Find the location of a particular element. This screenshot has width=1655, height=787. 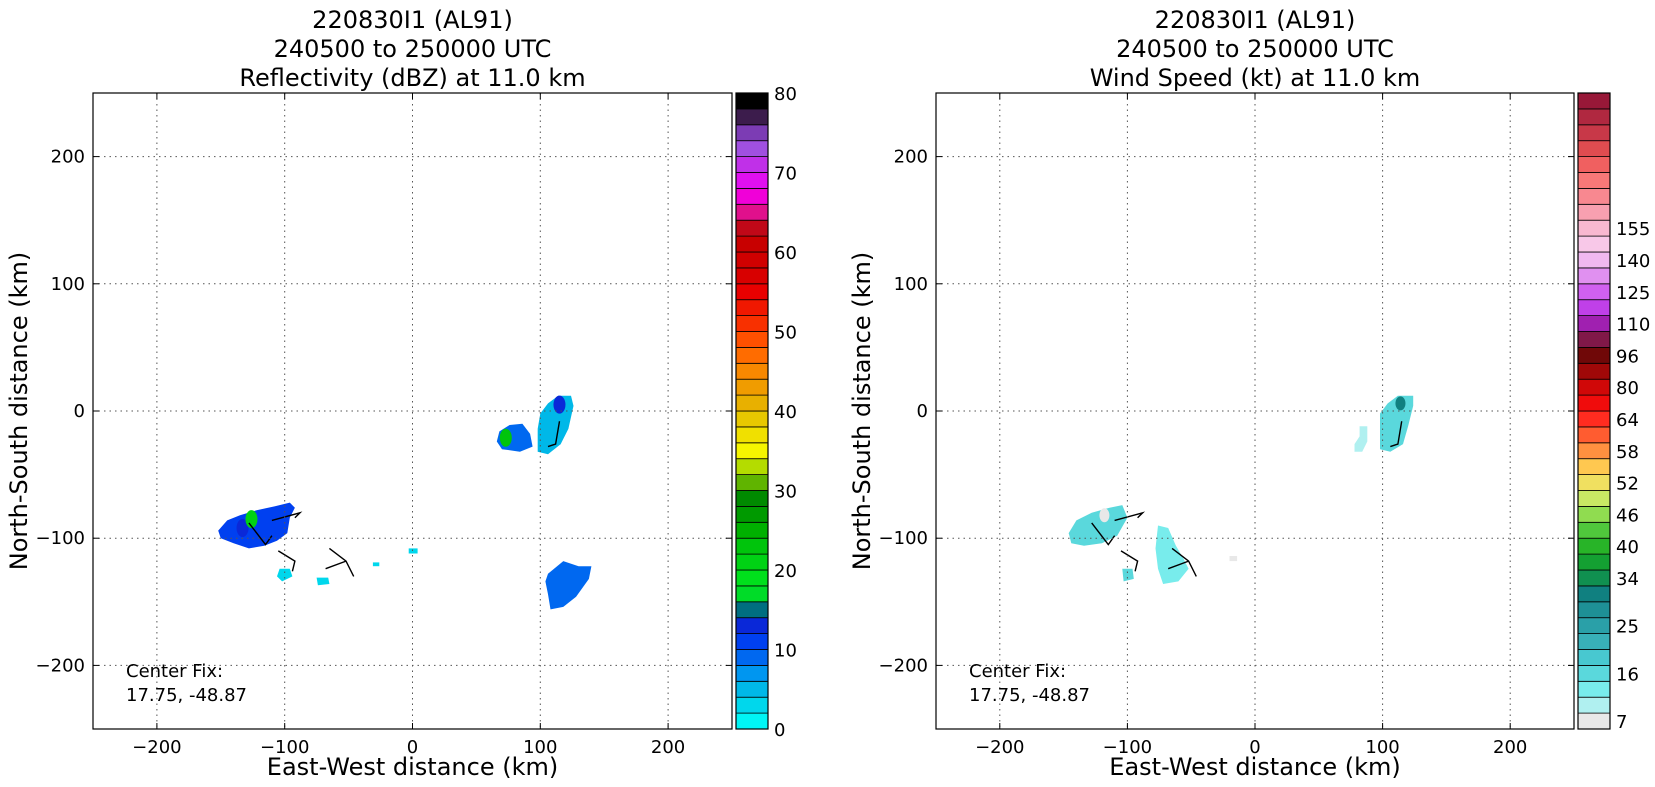

x-tick-label: 0 is located at coordinates (1254, 747).